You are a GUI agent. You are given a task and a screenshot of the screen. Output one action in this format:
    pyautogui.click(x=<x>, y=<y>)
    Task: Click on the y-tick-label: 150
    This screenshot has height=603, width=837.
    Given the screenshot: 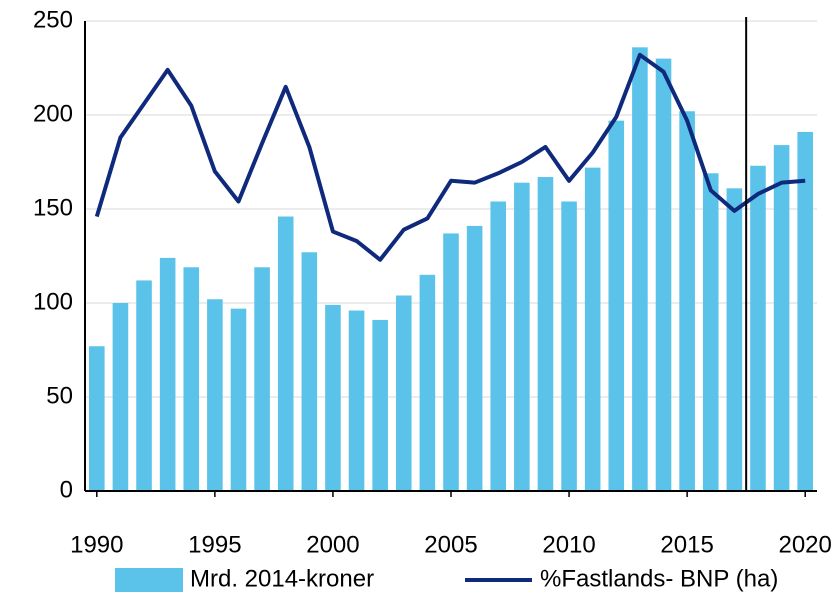 What is the action you would take?
    pyautogui.click(x=53, y=207)
    